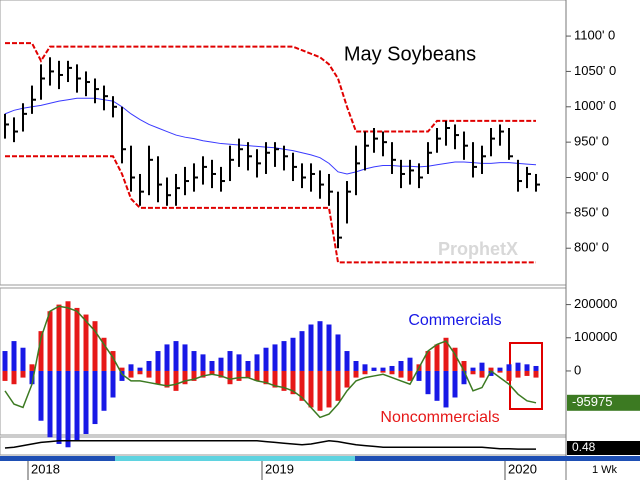 The width and height of the screenshot is (640, 485). Describe the element at coordinates (595, 70) in the screenshot. I see `y-tick-label: 1050' 0` at that location.